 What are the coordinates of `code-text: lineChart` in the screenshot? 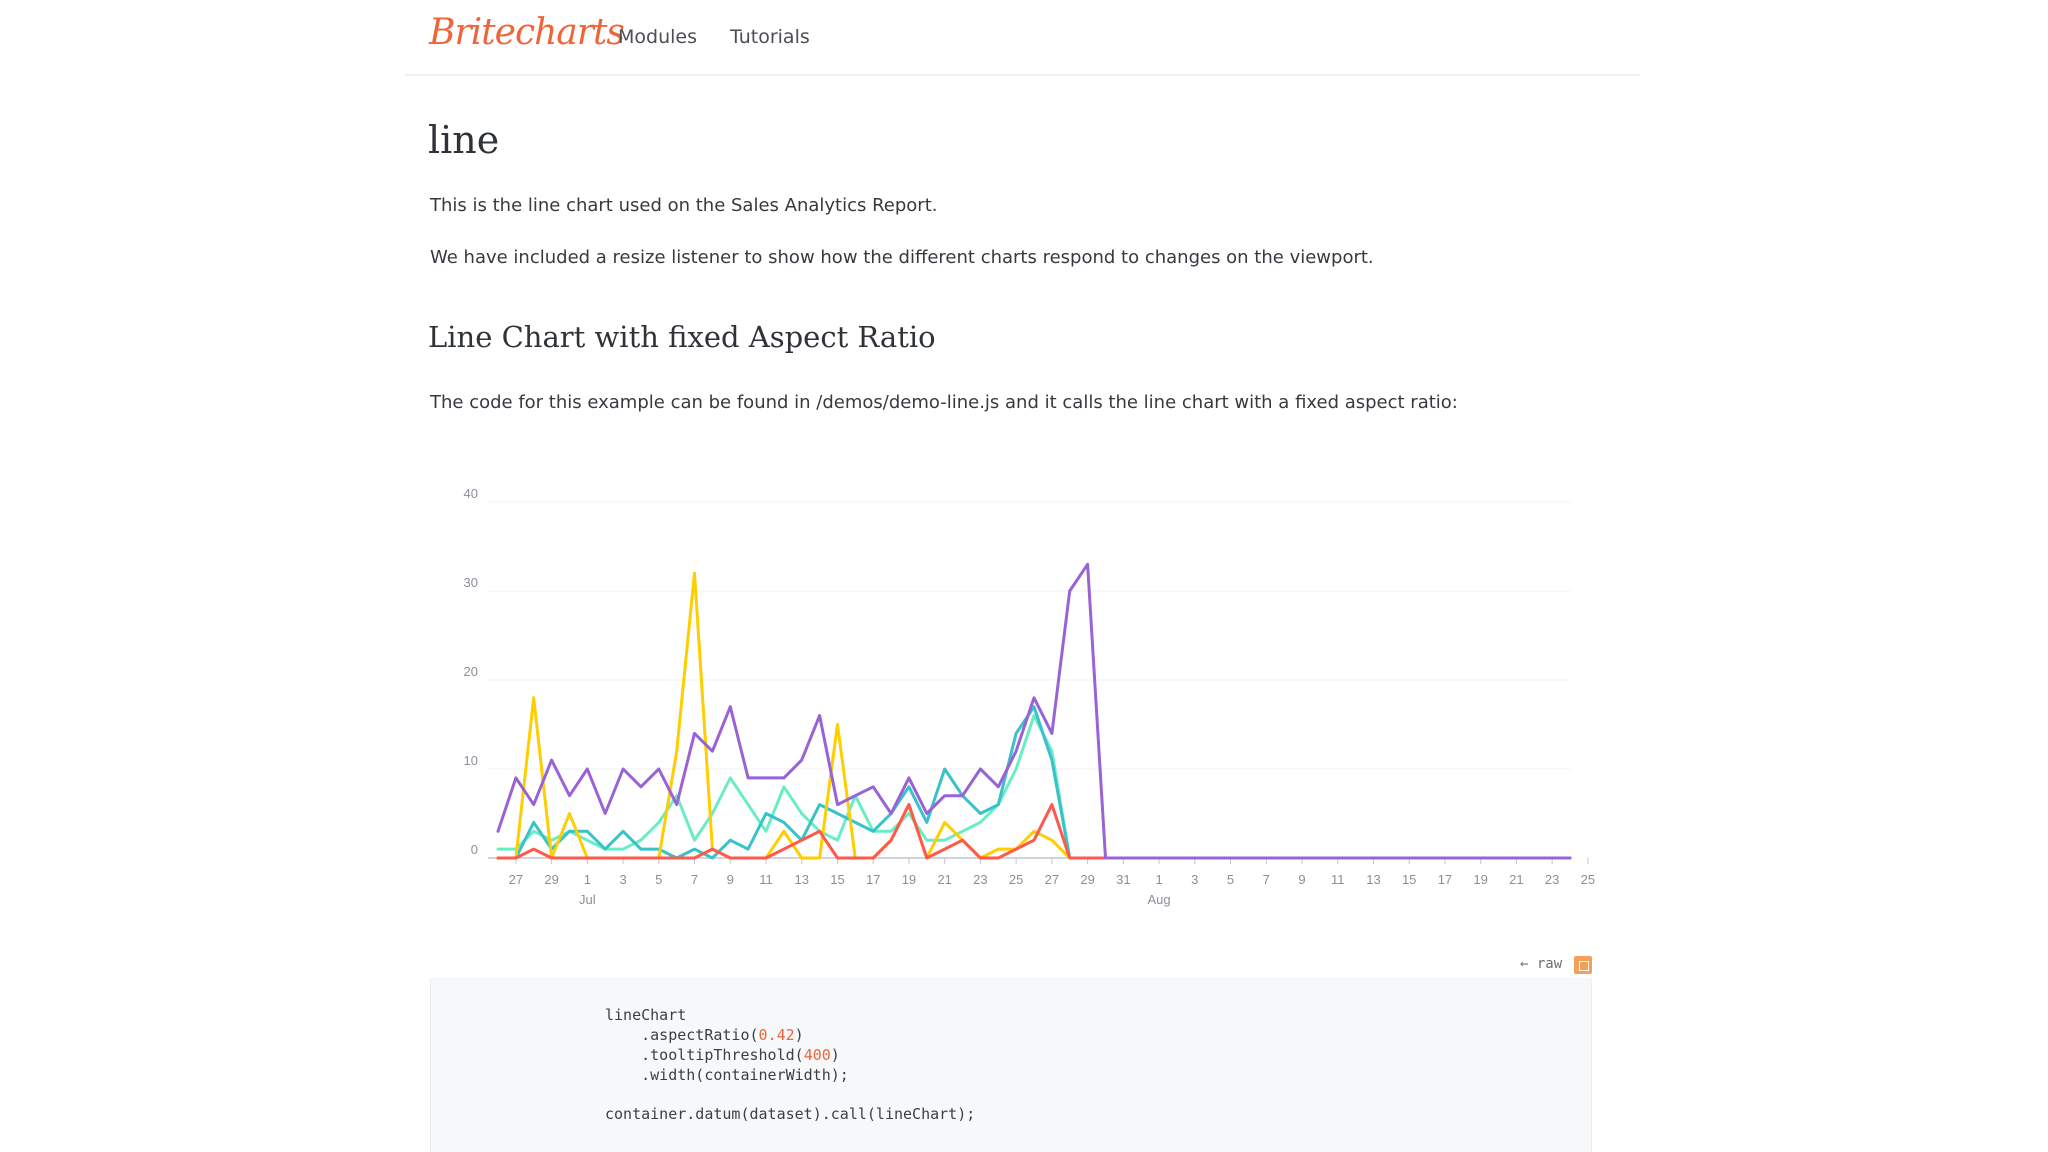 It's located at (646, 1015).